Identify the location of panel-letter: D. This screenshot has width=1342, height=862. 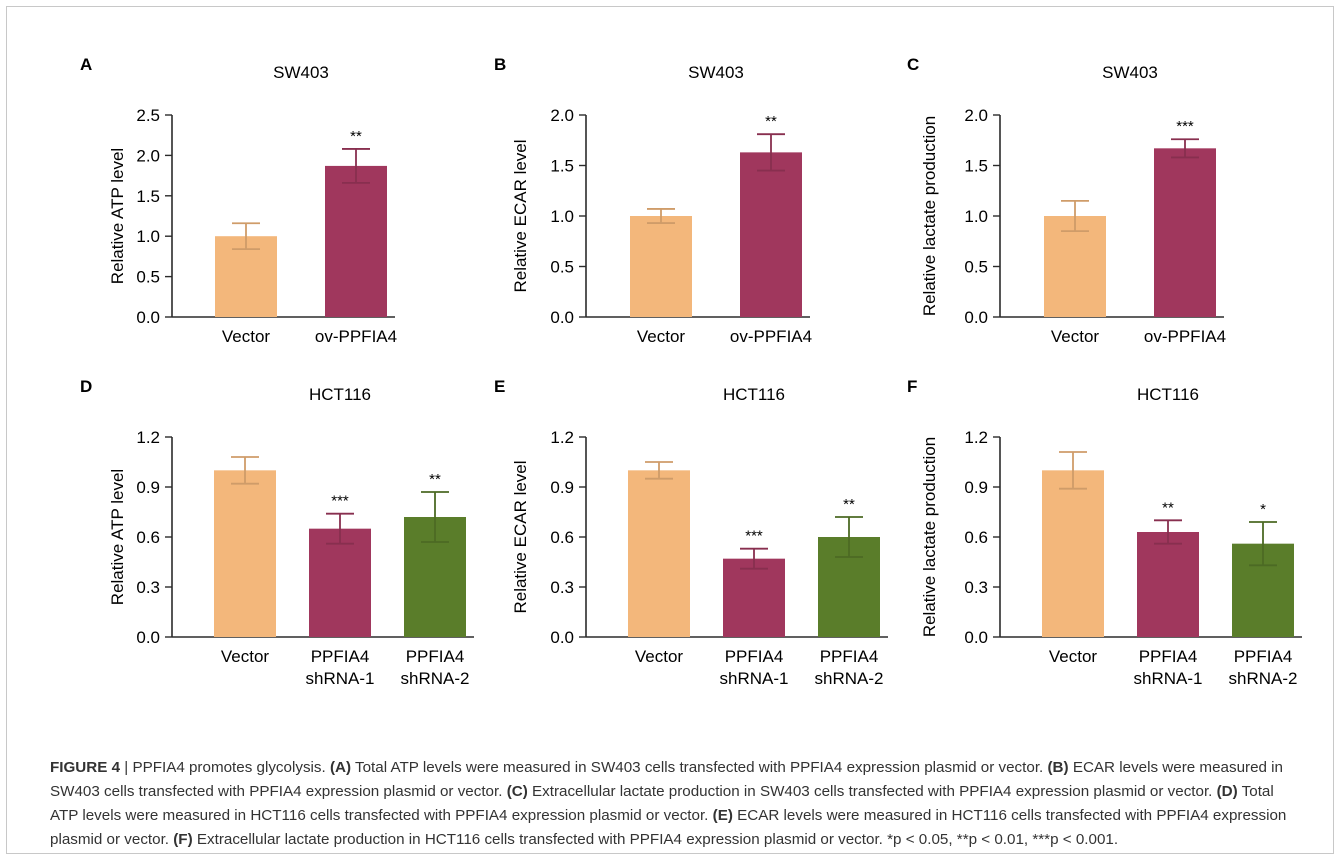
(86, 386).